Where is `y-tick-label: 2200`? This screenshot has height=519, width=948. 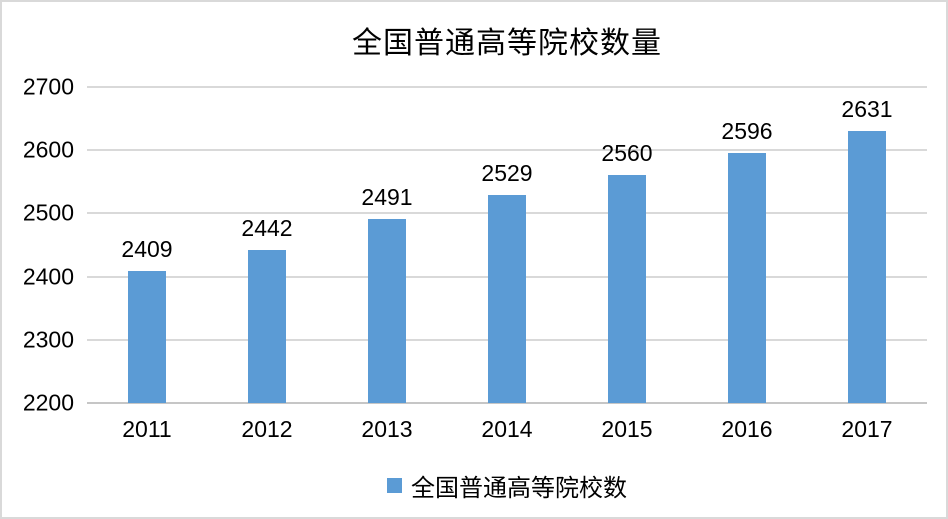 y-tick-label: 2200 is located at coordinates (48, 402).